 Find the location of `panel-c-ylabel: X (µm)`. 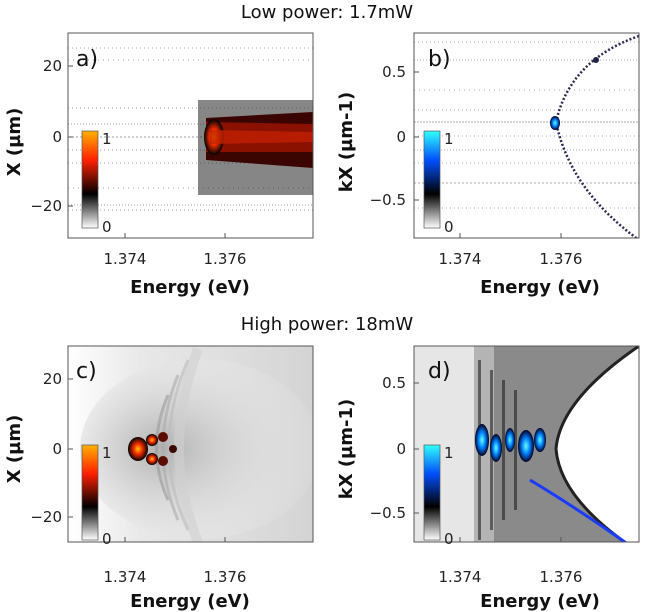

panel-c-ylabel: X (µm) is located at coordinates (14, 449).